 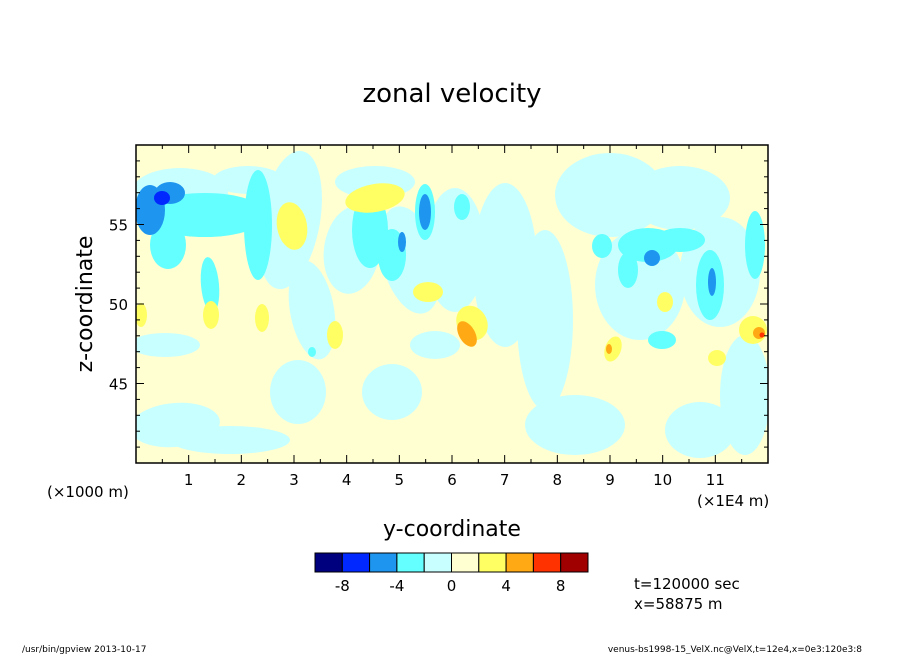 I want to click on colorbar-label: 0, so click(x=452, y=586).